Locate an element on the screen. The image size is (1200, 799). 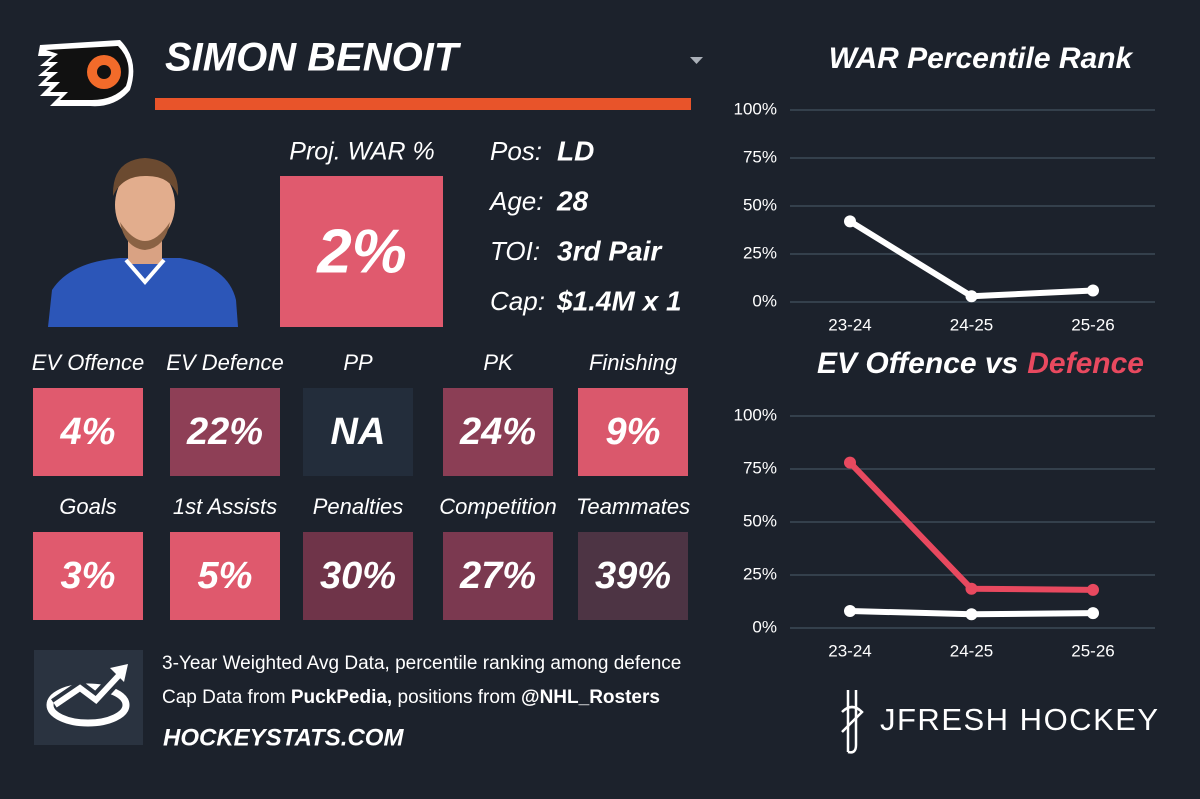
tile-label: EV Offence is located at coordinates (88, 362).